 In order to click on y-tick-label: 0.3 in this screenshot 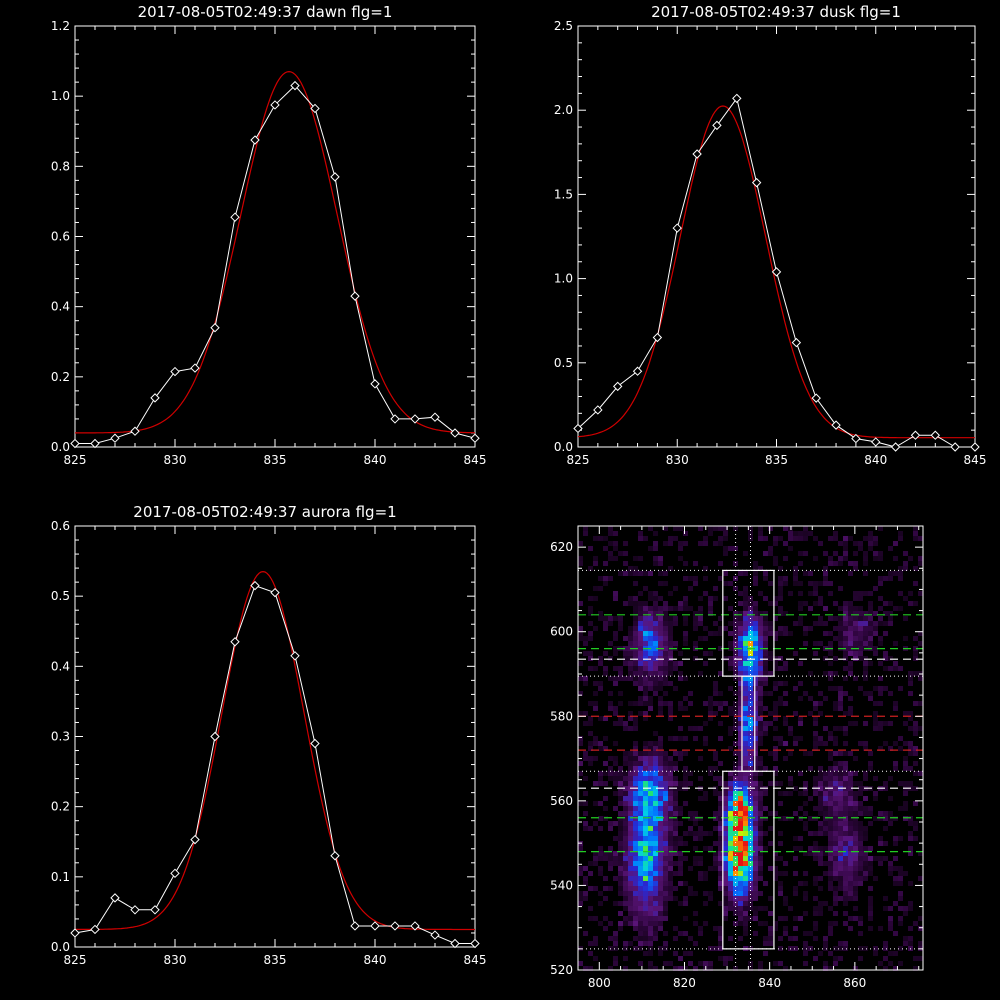, I will do `click(60, 737)`.